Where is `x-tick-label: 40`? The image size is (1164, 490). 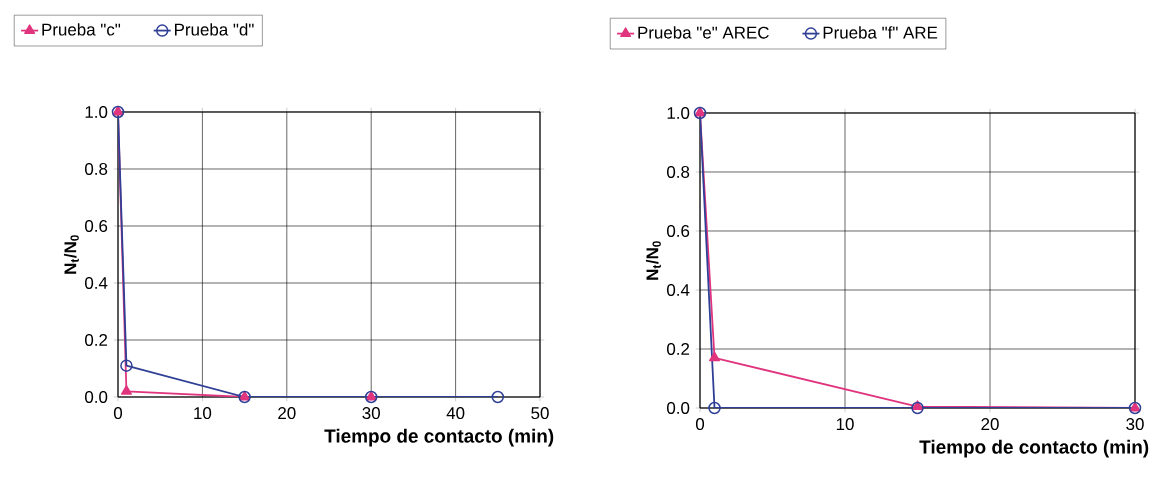 x-tick-label: 40 is located at coordinates (455, 413).